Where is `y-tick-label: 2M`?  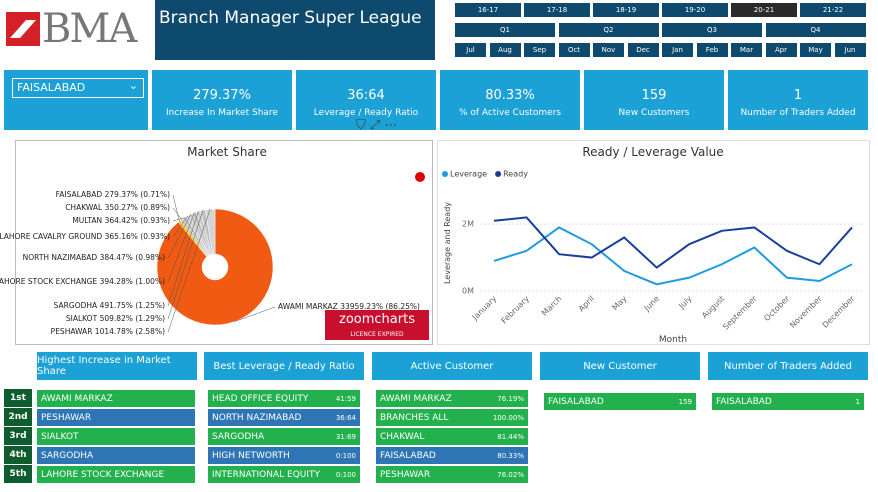
y-tick-label: 2M is located at coordinates (468, 224).